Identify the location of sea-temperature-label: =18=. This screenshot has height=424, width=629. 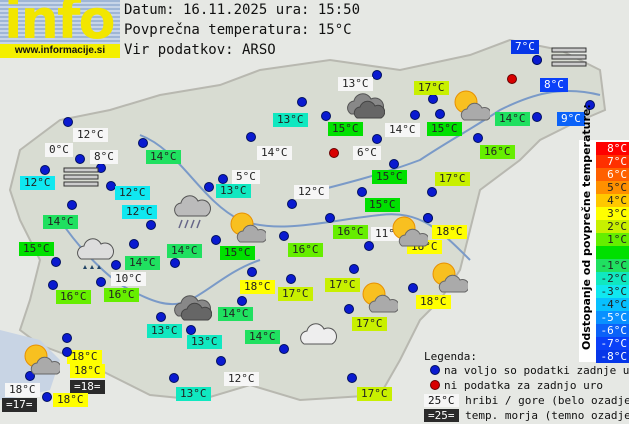
(87, 387).